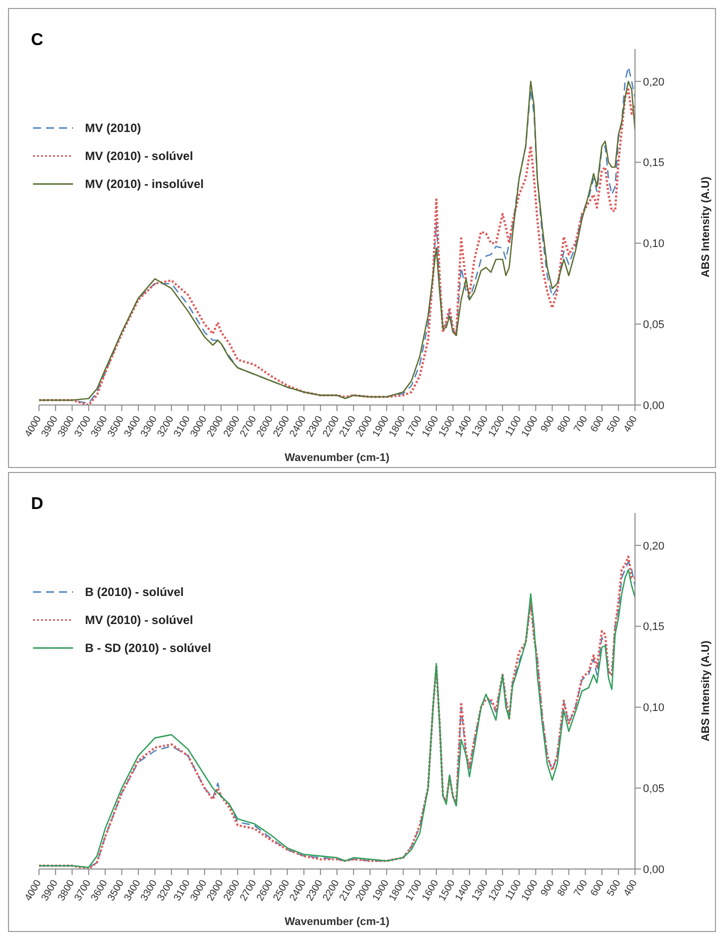 This screenshot has height=943, width=726. What do you see at coordinates (37, 39) in the screenshot?
I see `chart-title: C` at bounding box center [37, 39].